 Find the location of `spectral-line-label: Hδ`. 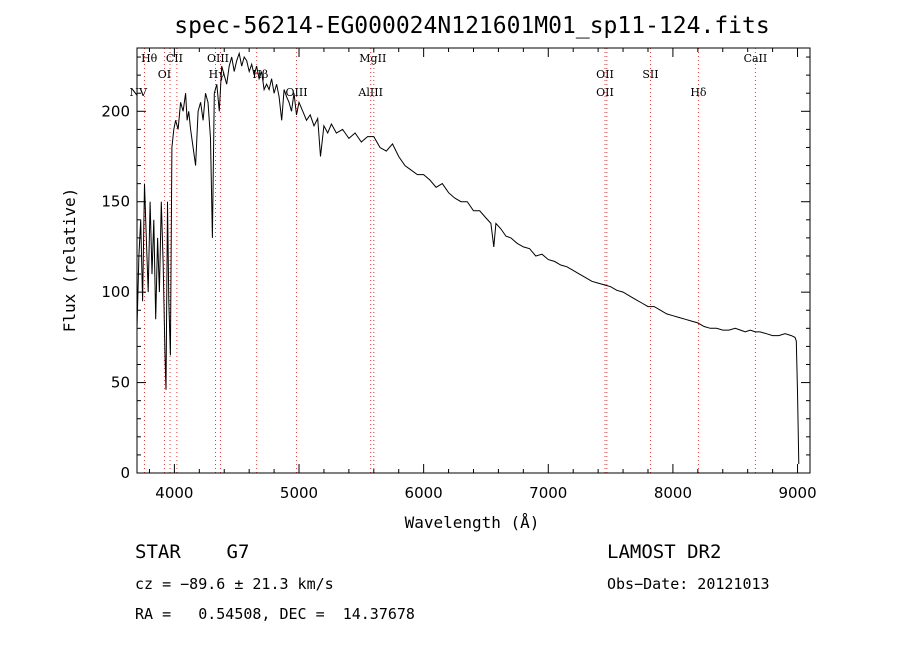

spectral-line-label: Hδ is located at coordinates (698, 92).